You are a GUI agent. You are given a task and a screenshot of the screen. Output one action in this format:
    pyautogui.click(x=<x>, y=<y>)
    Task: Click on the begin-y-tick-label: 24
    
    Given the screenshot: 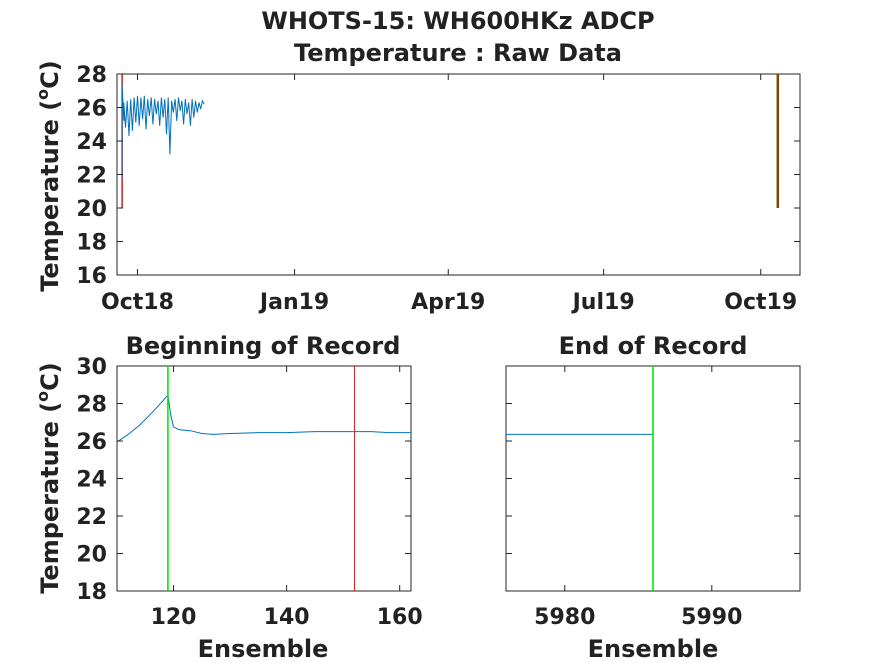 What is the action you would take?
    pyautogui.click(x=91, y=480)
    